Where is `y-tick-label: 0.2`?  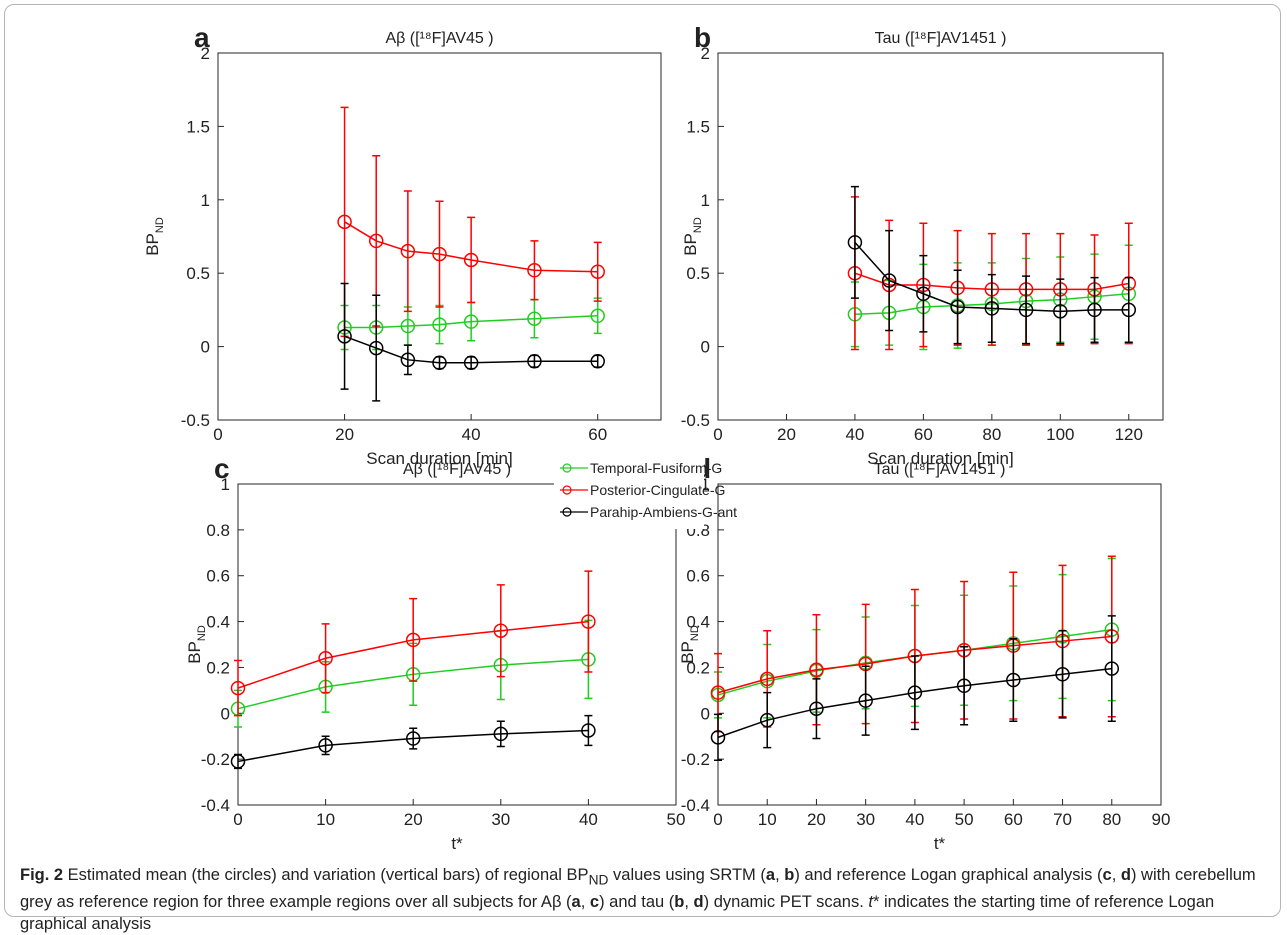
y-tick-label: 0.2 is located at coordinates (218, 667).